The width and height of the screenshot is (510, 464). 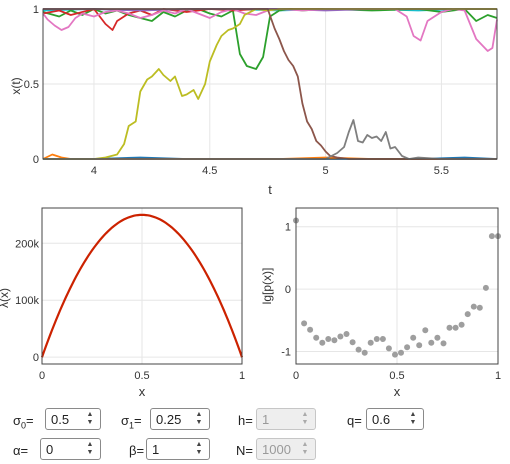 What do you see at coordinates (36, 10) in the screenshot?
I see `trajectory-y-tick-label: 1` at bounding box center [36, 10].